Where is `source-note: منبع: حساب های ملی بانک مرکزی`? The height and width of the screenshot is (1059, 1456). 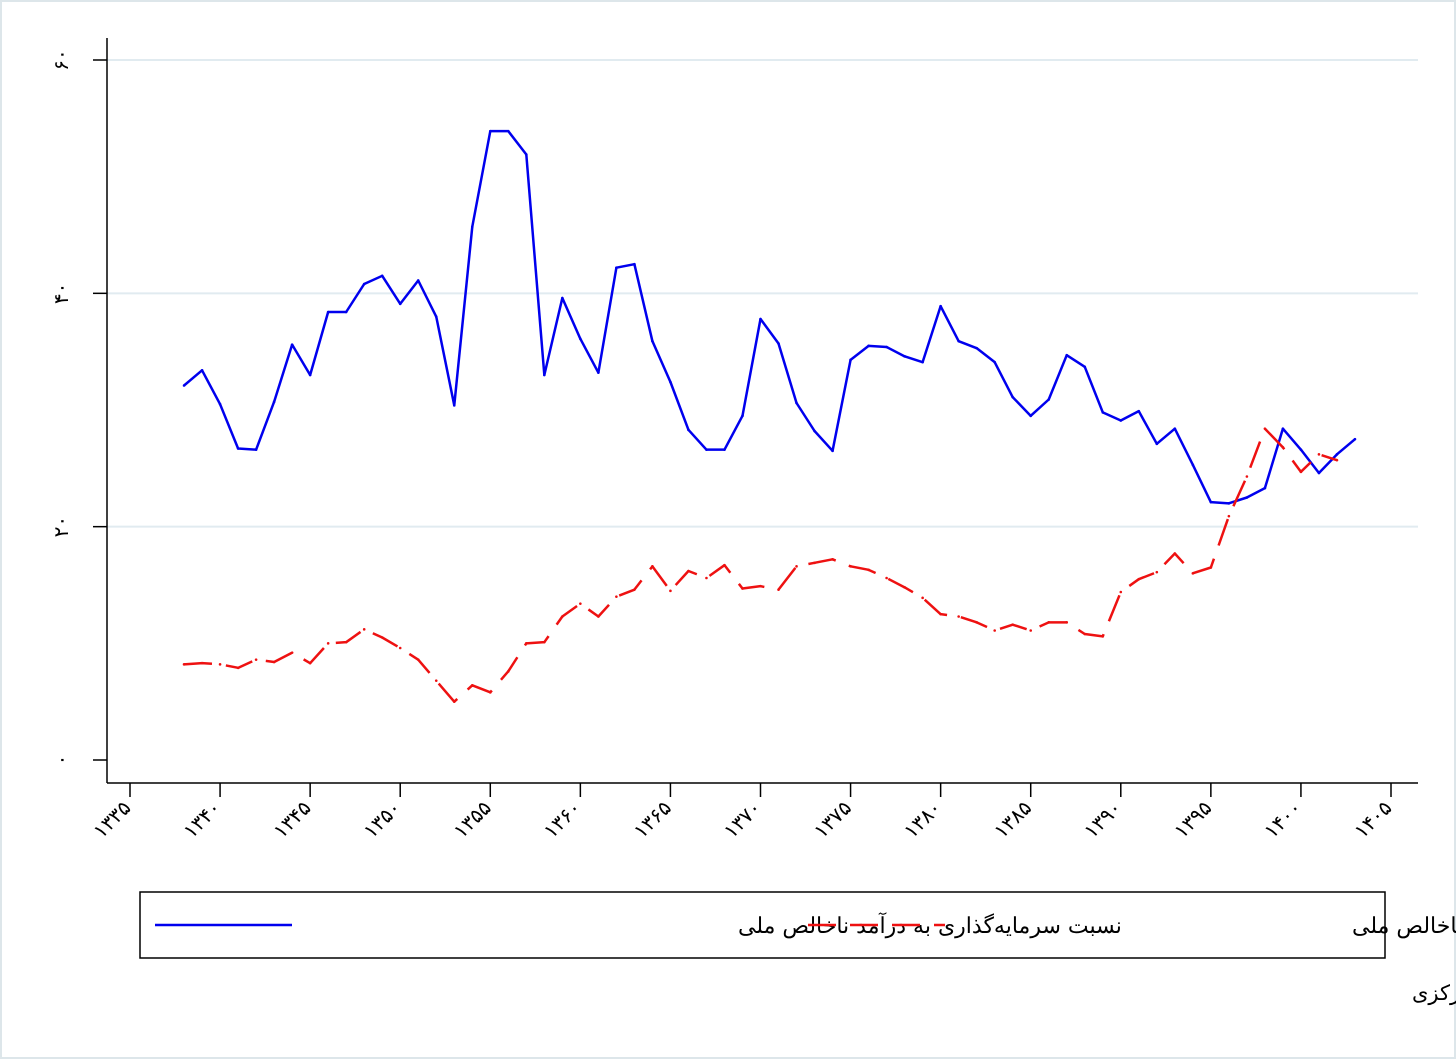 source-note: منبع: حساب های ملی بانک مرکزی is located at coordinates (1434, 993).